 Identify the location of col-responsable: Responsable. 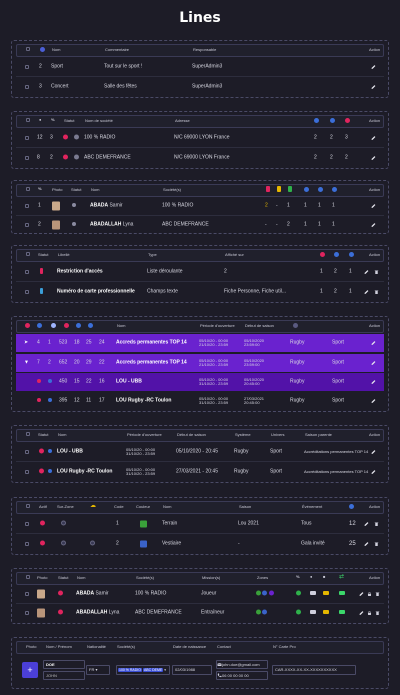
(205, 49).